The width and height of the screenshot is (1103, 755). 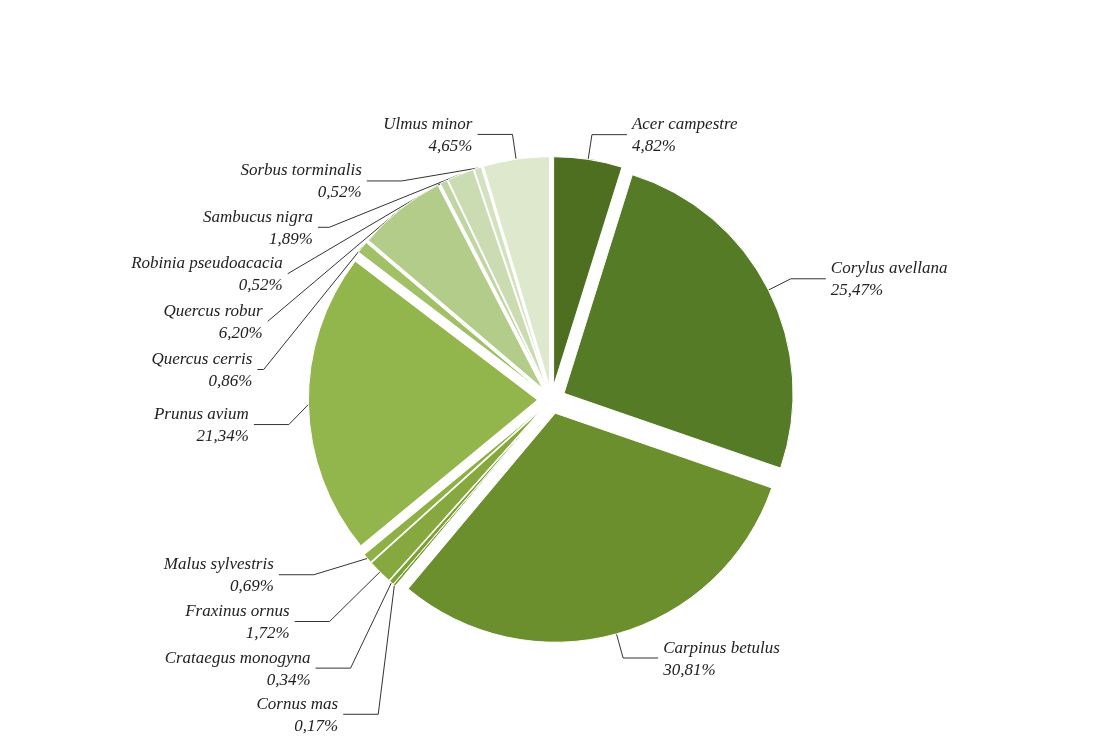 What do you see at coordinates (267, 633) in the screenshot?
I see `data-label: 1,72%` at bounding box center [267, 633].